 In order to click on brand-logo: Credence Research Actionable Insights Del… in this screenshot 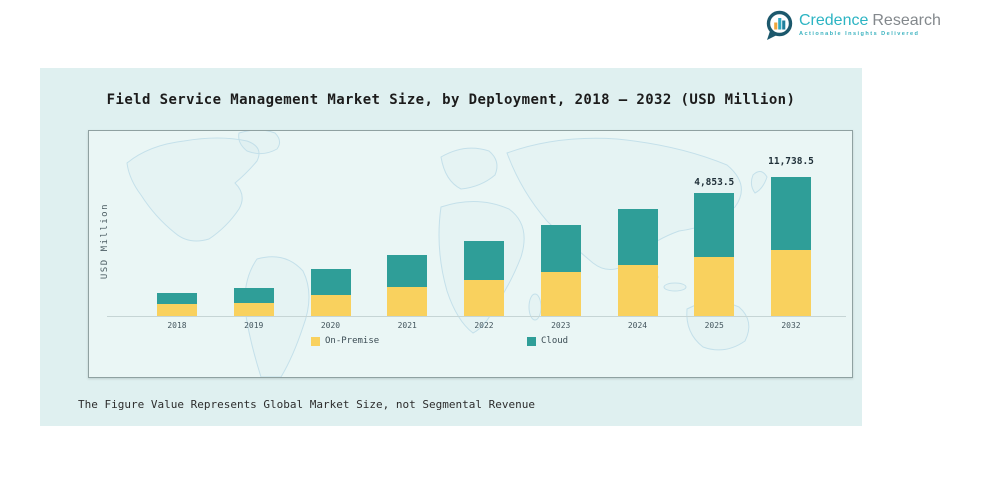, I will do `click(852, 25)`.